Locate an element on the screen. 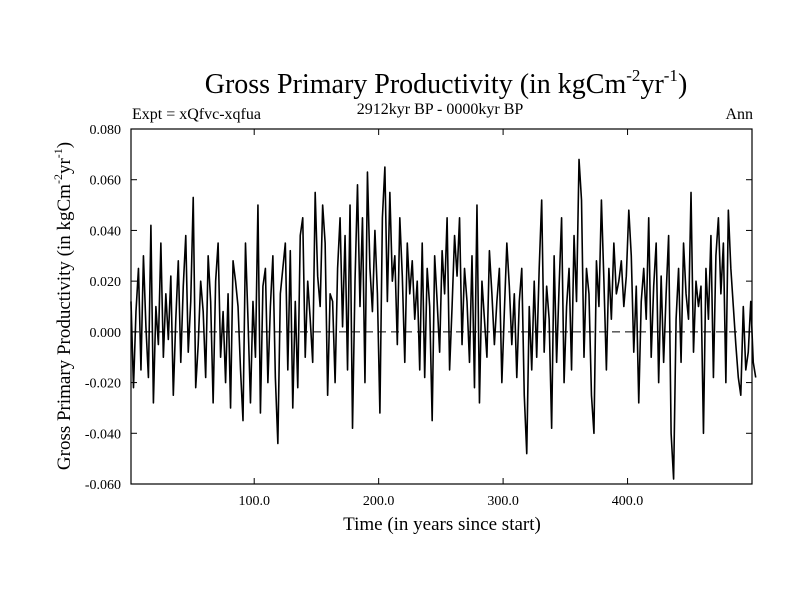 Image resolution: width=800 pixels, height=600 pixels. y-tick-label: 0.060 is located at coordinates (106, 181).